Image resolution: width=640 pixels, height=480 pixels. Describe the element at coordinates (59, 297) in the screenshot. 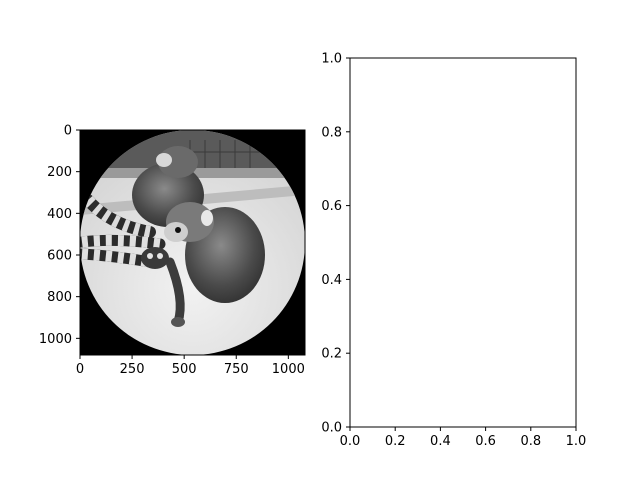

I see `image-y-tick-label: 800` at that location.